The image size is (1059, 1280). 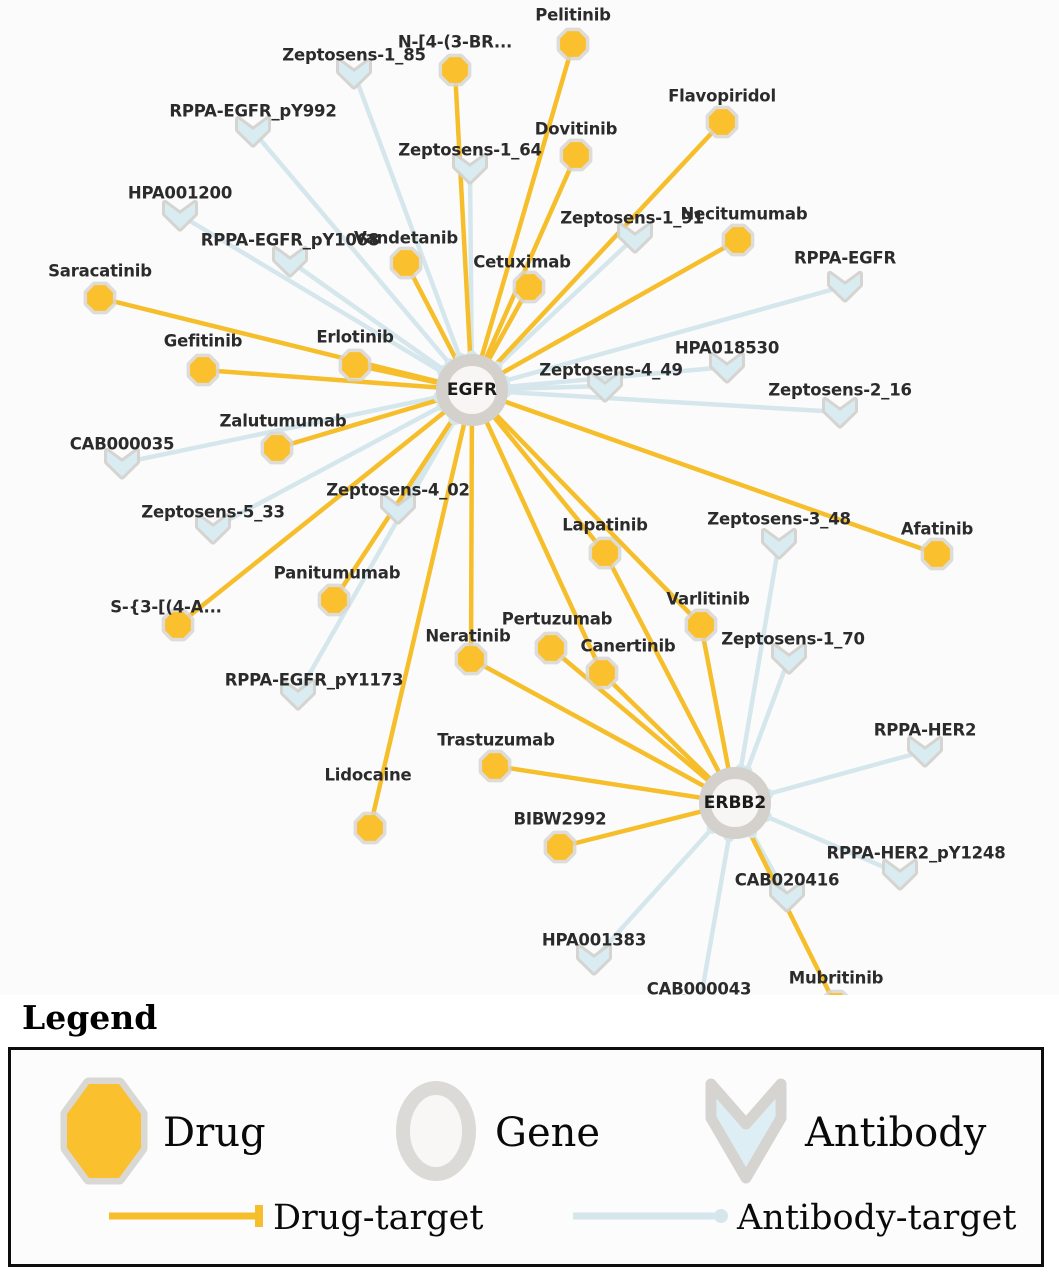 What do you see at coordinates (378, 1218) in the screenshot?
I see `legend-label-drug-target: Drug-target` at bounding box center [378, 1218].